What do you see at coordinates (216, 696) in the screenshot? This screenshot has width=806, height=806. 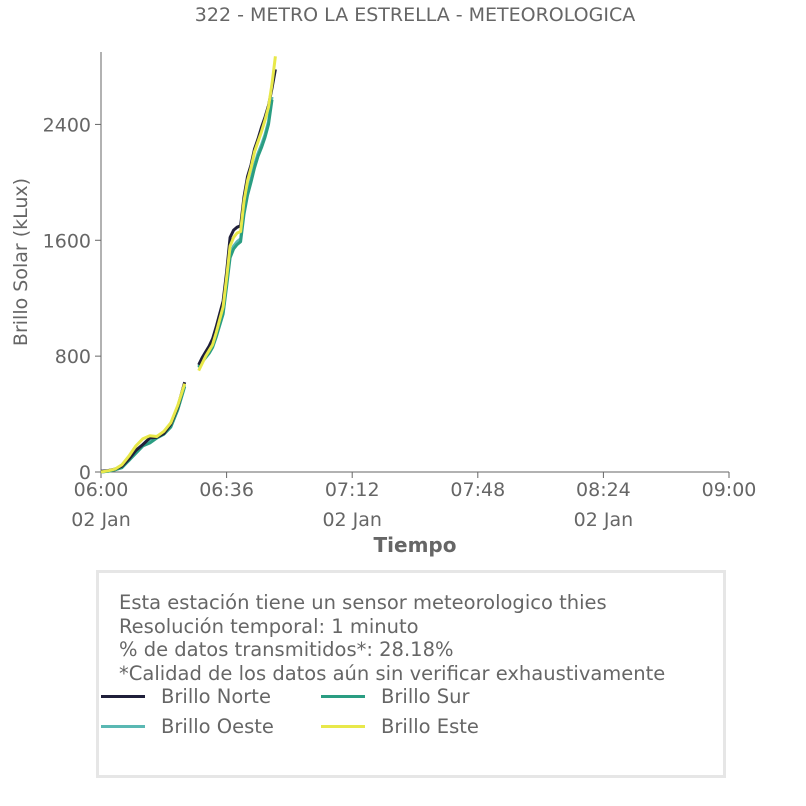 I see `legend-label: Brillo Norte` at bounding box center [216, 696].